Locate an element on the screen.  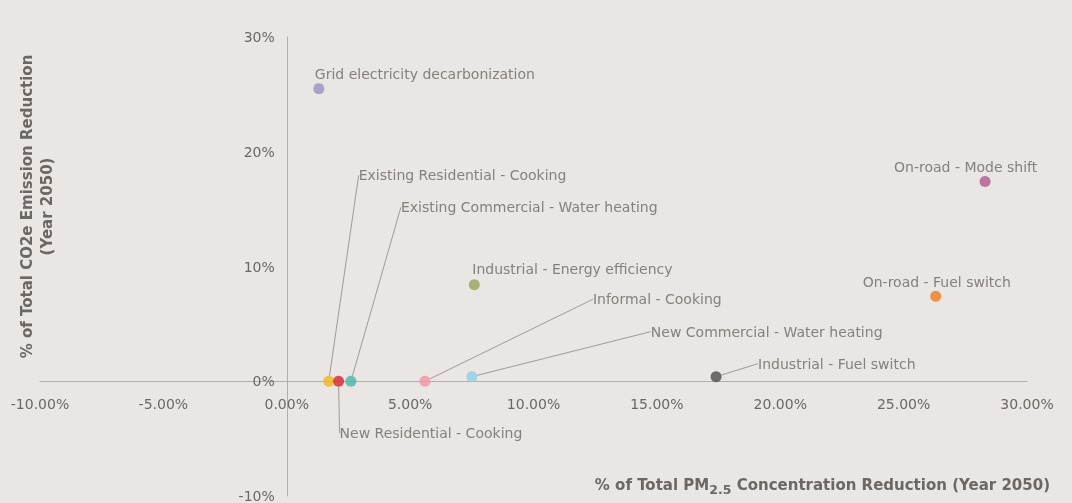
x-tick-label: -10.00% is located at coordinates (40, 404).